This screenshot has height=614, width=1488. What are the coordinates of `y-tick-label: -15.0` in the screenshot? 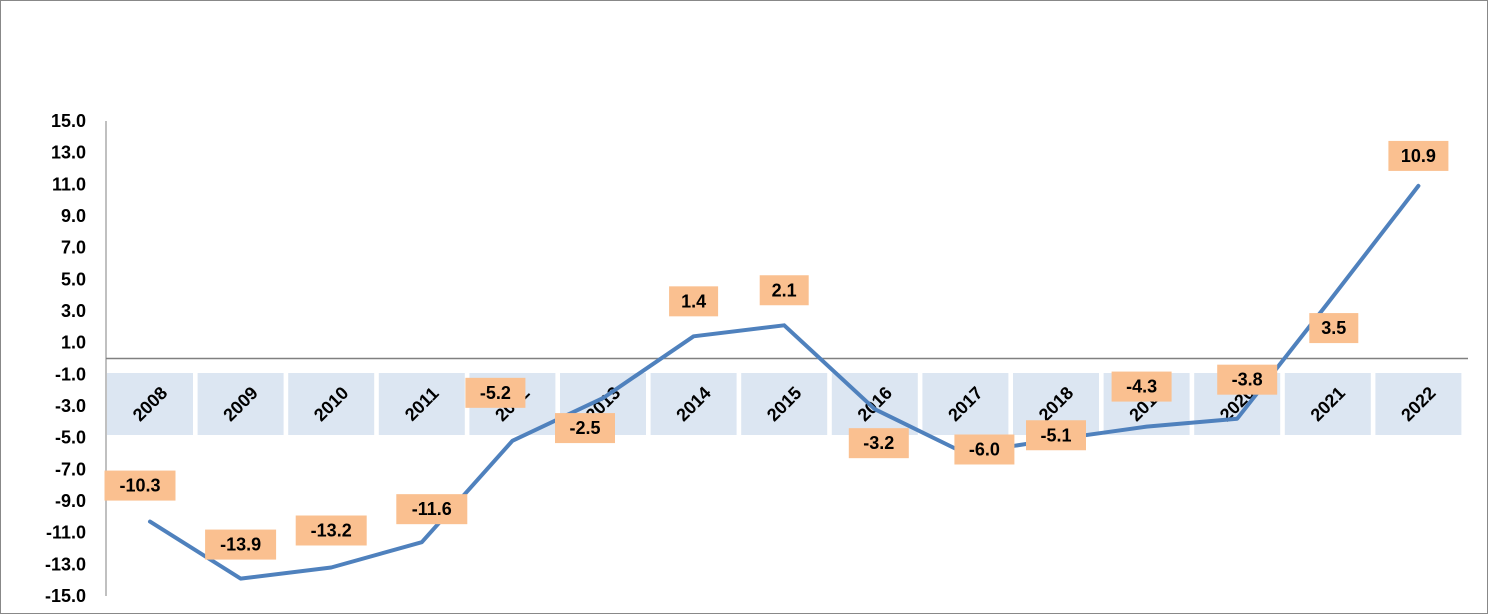 It's located at (65, 596).